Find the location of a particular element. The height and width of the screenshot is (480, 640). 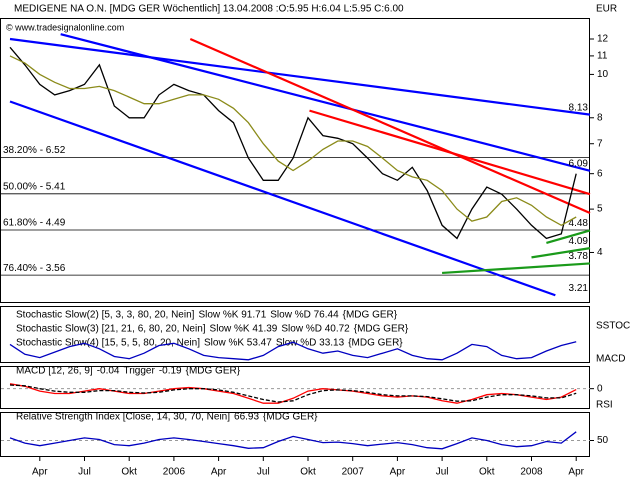

legend-text: -0.04 is located at coordinates (108, 371).